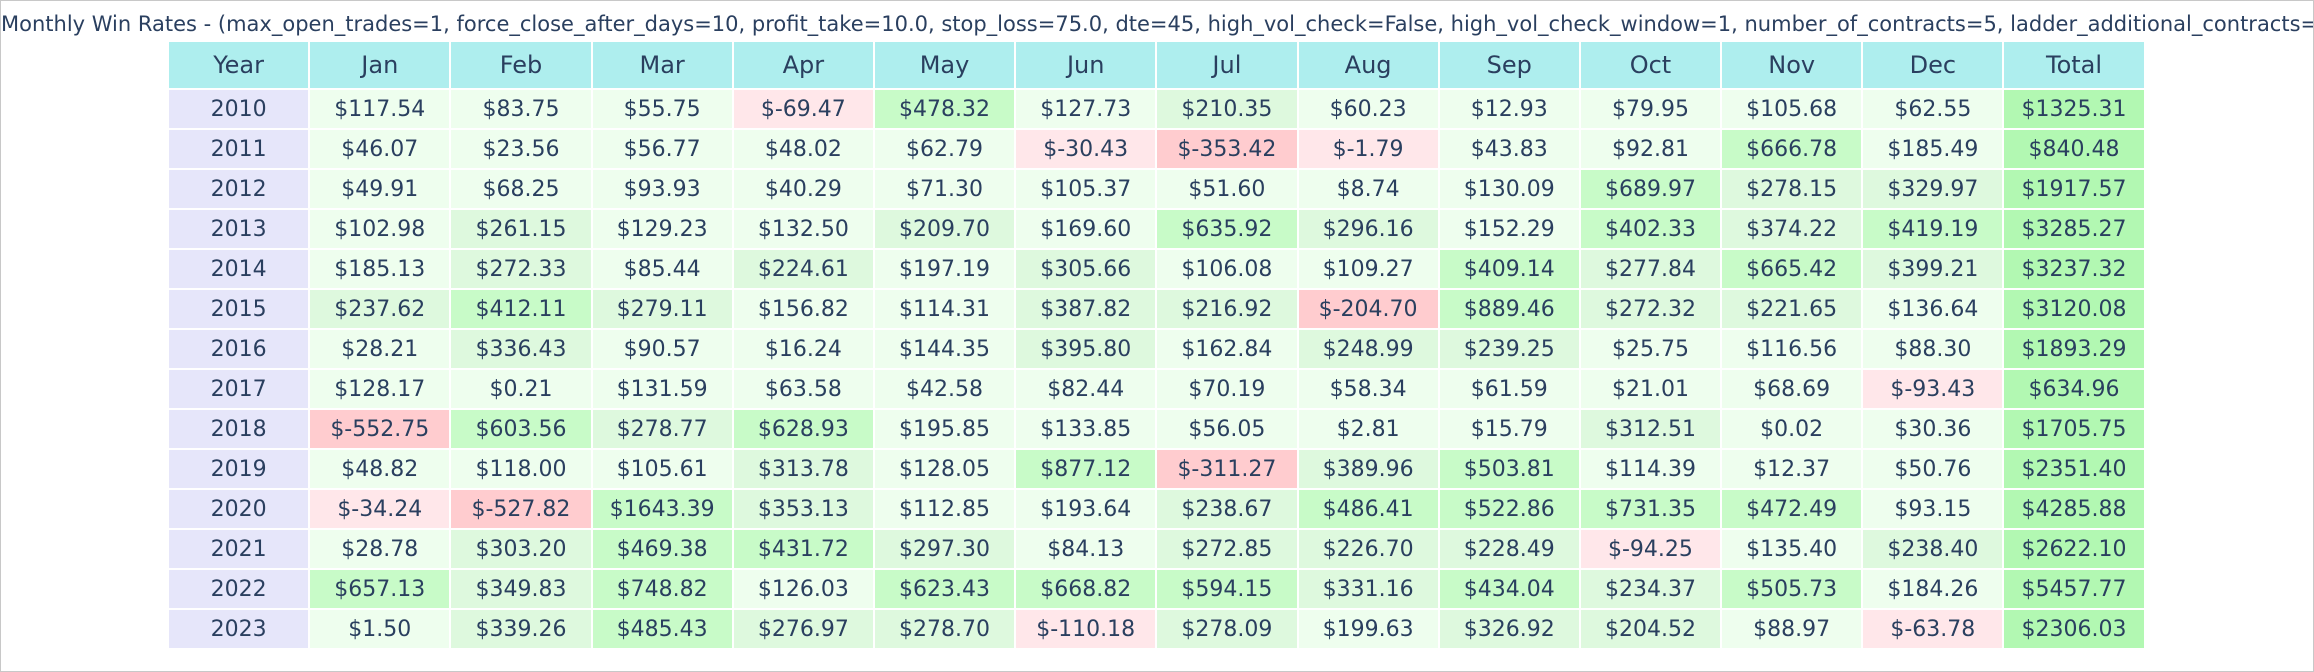  I want to click on value-cell-jan: $49.91, so click(380, 189).